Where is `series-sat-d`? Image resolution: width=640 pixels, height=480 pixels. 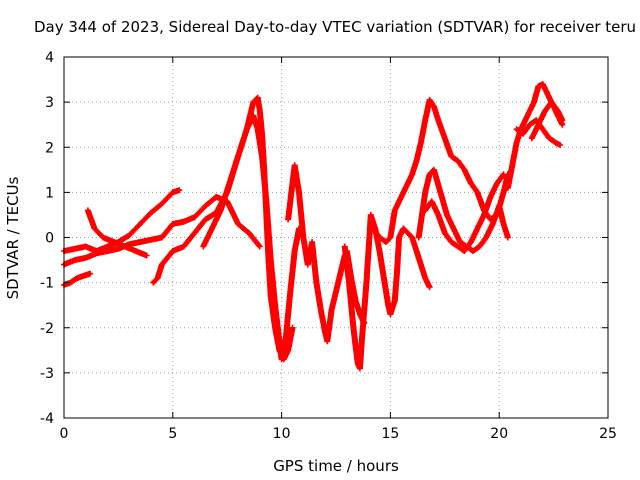 series-sat-d is located at coordinates (117, 233).